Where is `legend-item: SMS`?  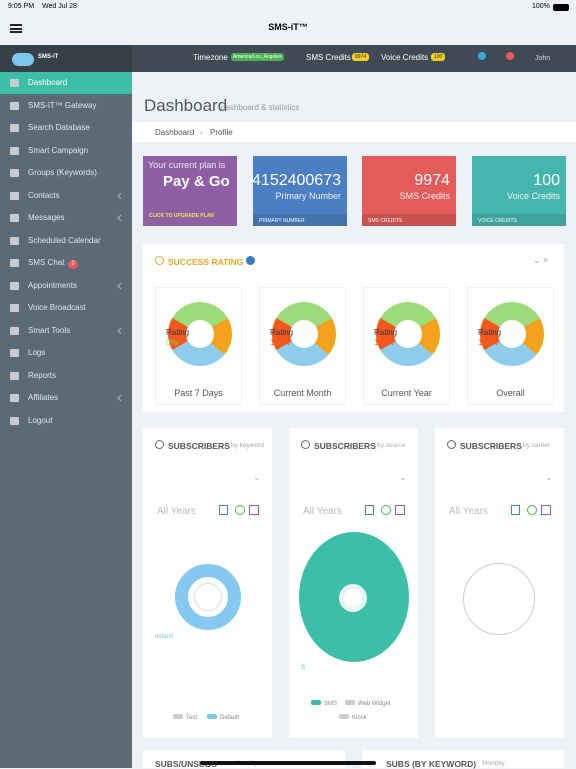 legend-item: SMS is located at coordinates (324, 703).